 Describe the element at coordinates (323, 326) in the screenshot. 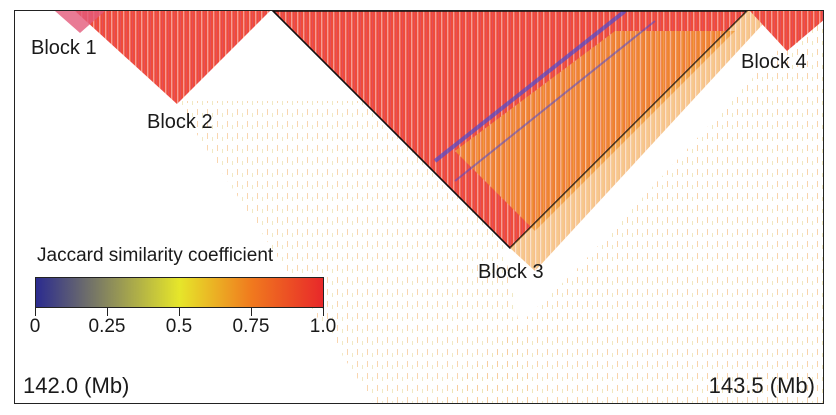

I see `legend-tick-label: 1.0` at that location.